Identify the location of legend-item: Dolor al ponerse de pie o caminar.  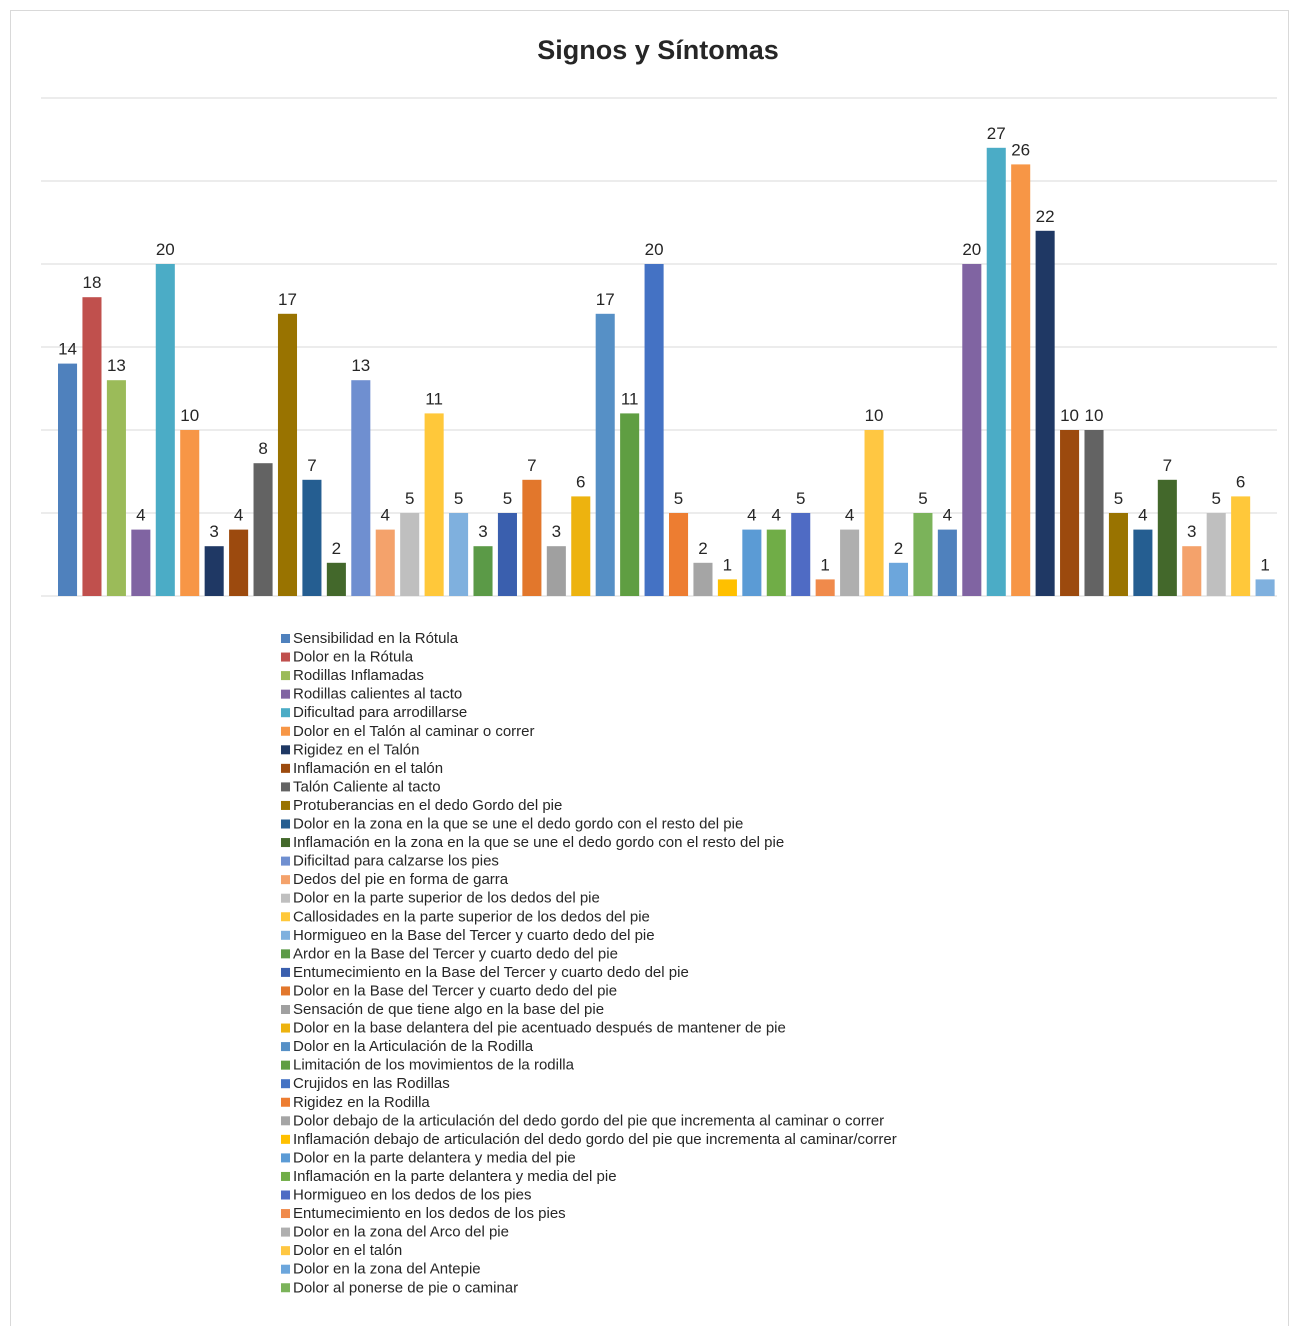
(399, 1287).